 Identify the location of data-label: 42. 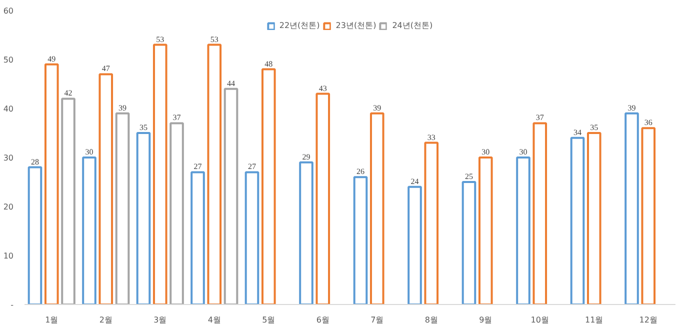
(68, 93).